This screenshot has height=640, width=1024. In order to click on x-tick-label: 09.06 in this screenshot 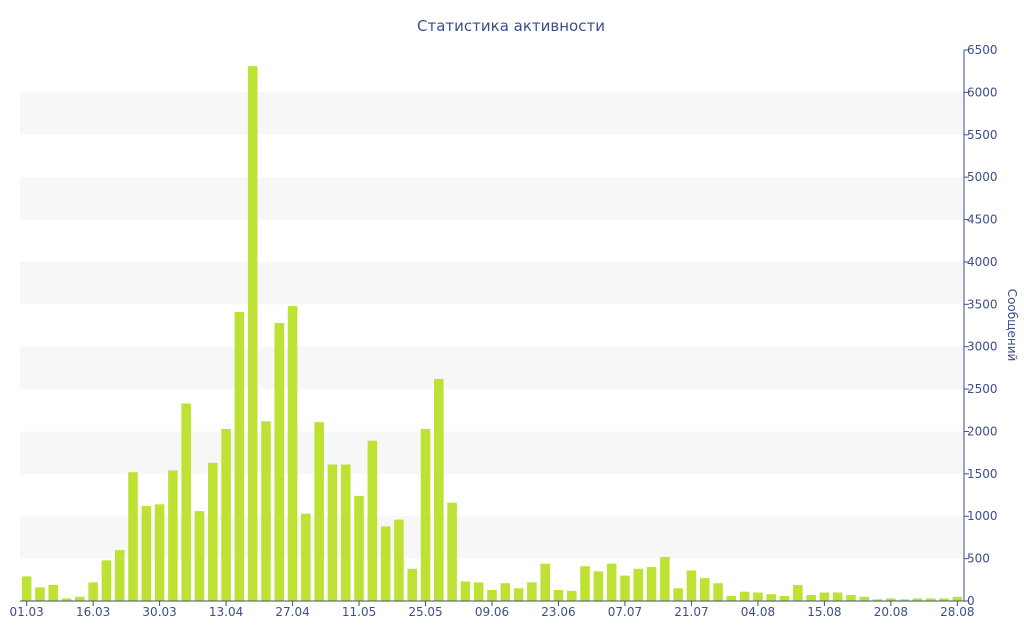, I will do `click(492, 612)`.